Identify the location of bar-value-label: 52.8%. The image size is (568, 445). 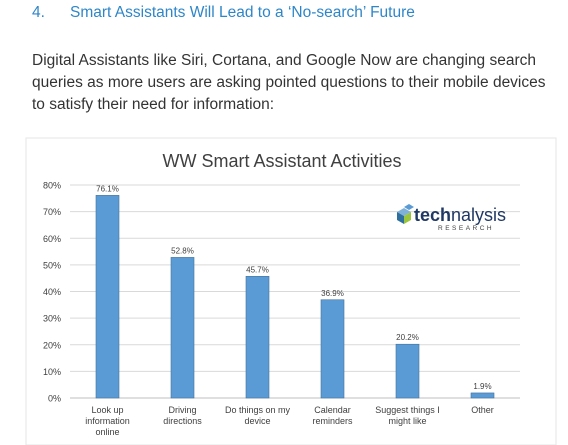
(182, 250).